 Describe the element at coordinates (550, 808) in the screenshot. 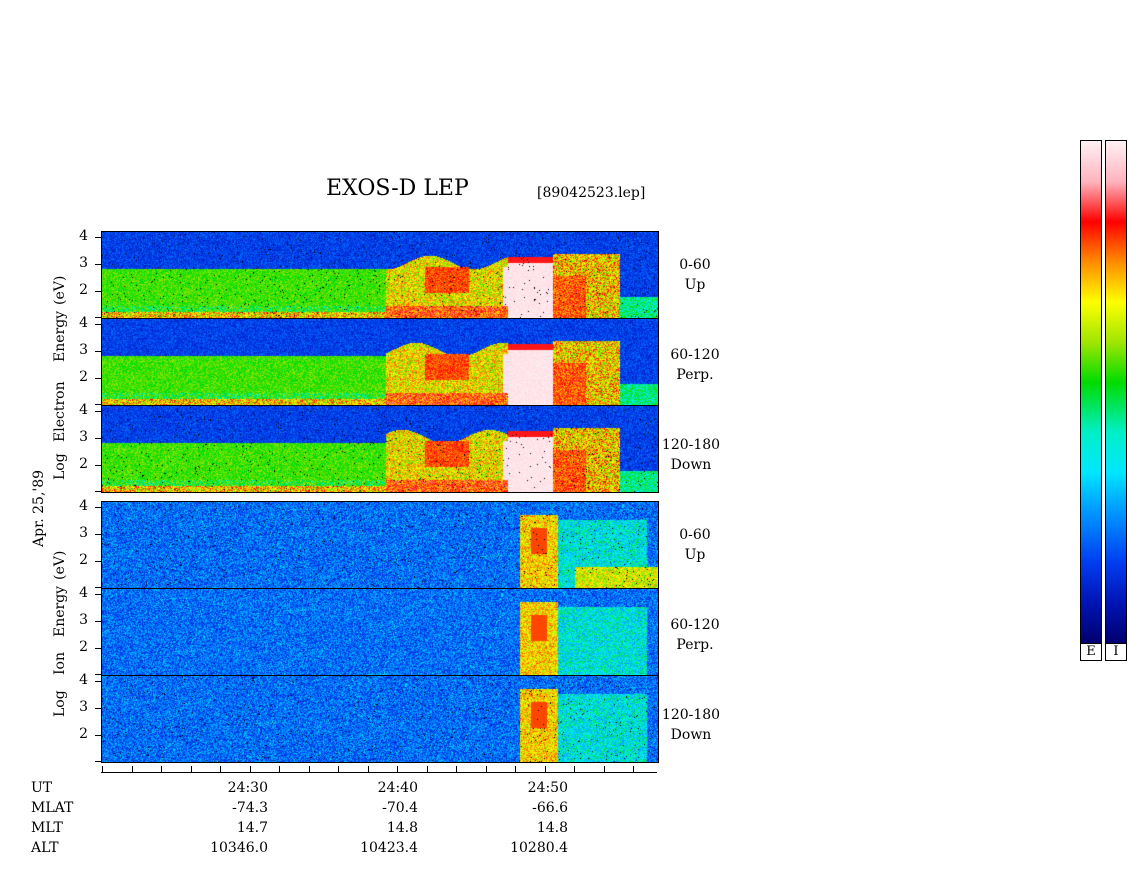

I see `mlat-value: -66.6` at that location.